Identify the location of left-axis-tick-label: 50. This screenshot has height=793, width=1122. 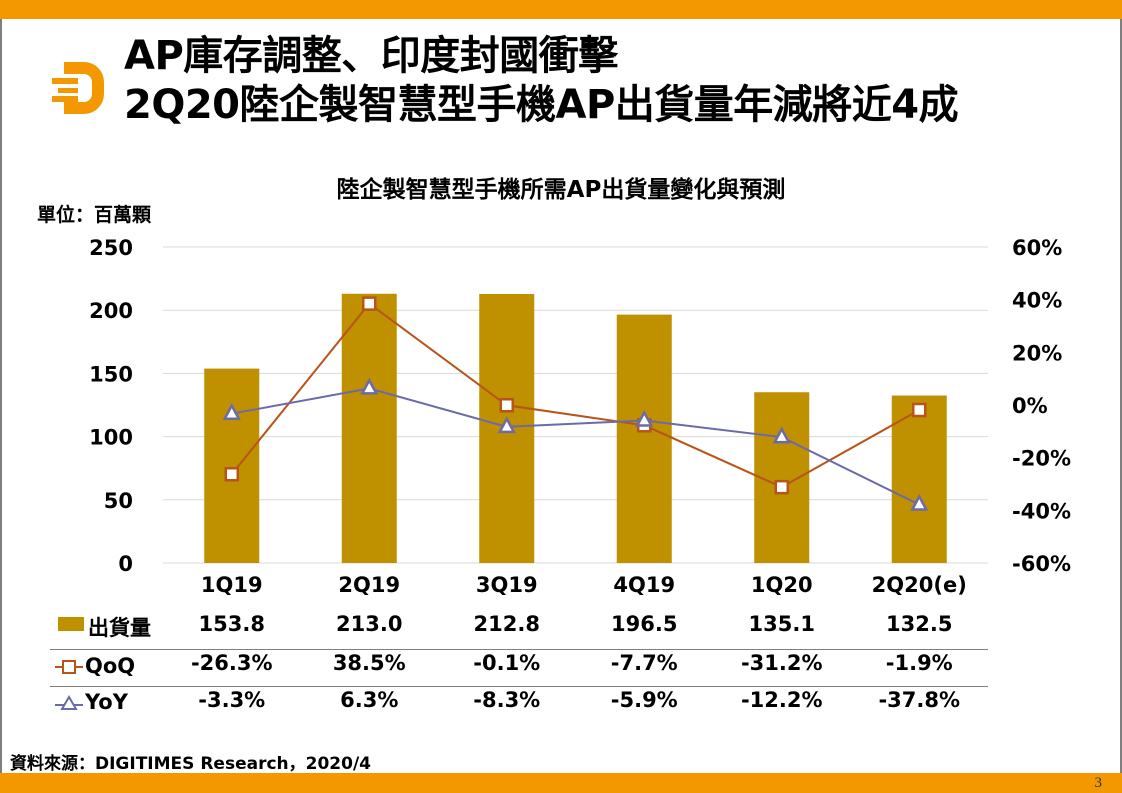
(118, 501).